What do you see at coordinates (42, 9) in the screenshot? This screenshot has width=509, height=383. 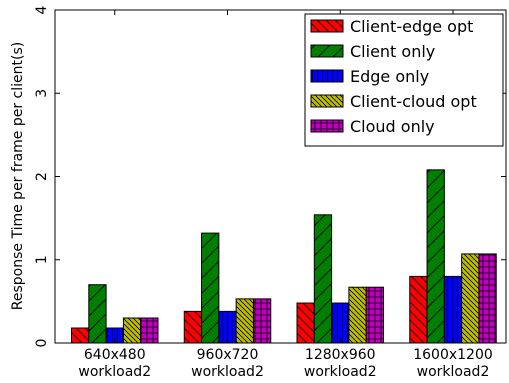 I see `y-tick-label: 4` at bounding box center [42, 9].